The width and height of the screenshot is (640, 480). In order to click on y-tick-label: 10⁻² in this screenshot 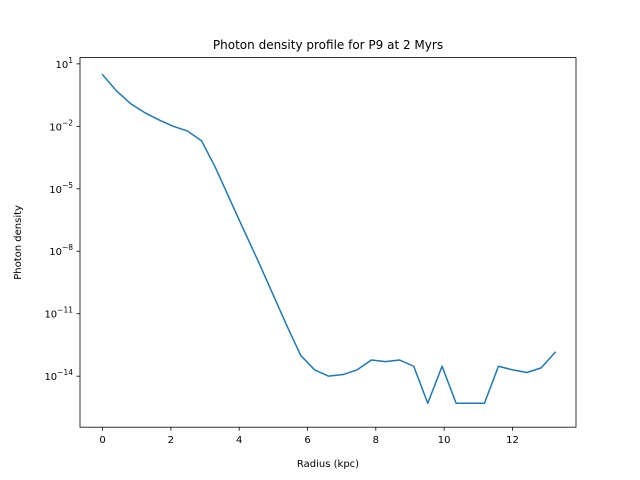, I will do `click(61, 125)`.